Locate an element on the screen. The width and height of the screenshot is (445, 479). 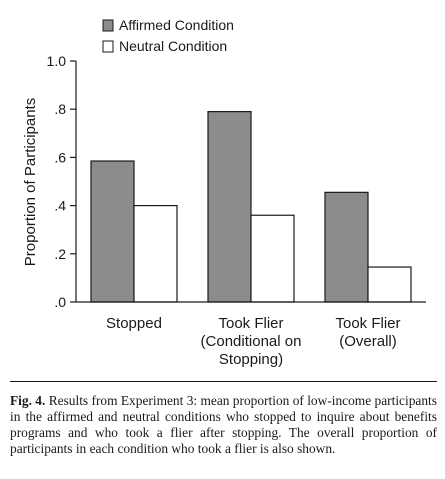
legend-label: Affirmed Condition is located at coordinates (176, 25).